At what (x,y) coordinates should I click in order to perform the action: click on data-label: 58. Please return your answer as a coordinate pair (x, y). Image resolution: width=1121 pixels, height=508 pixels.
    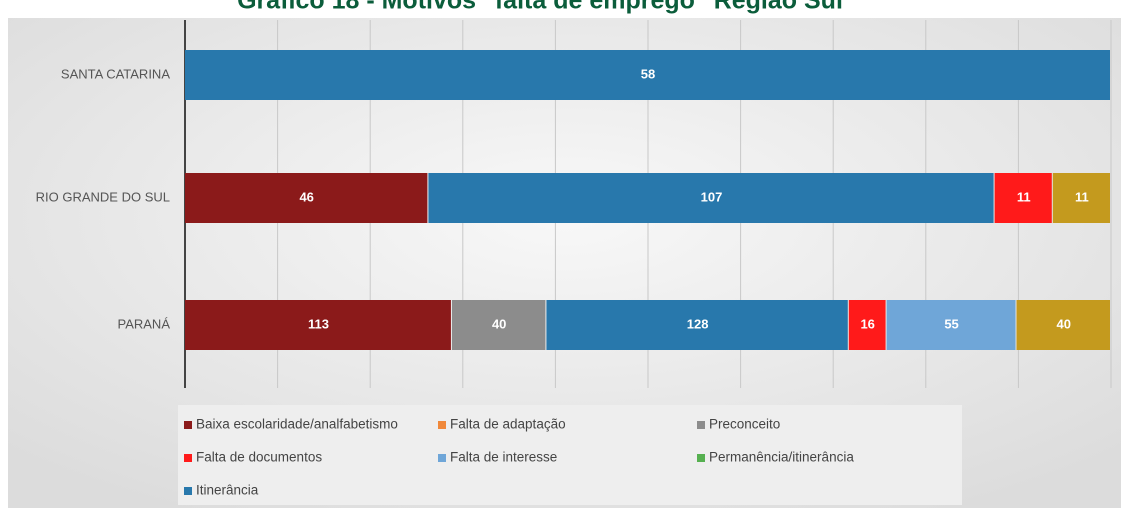
    Looking at the image, I should click on (648, 73).